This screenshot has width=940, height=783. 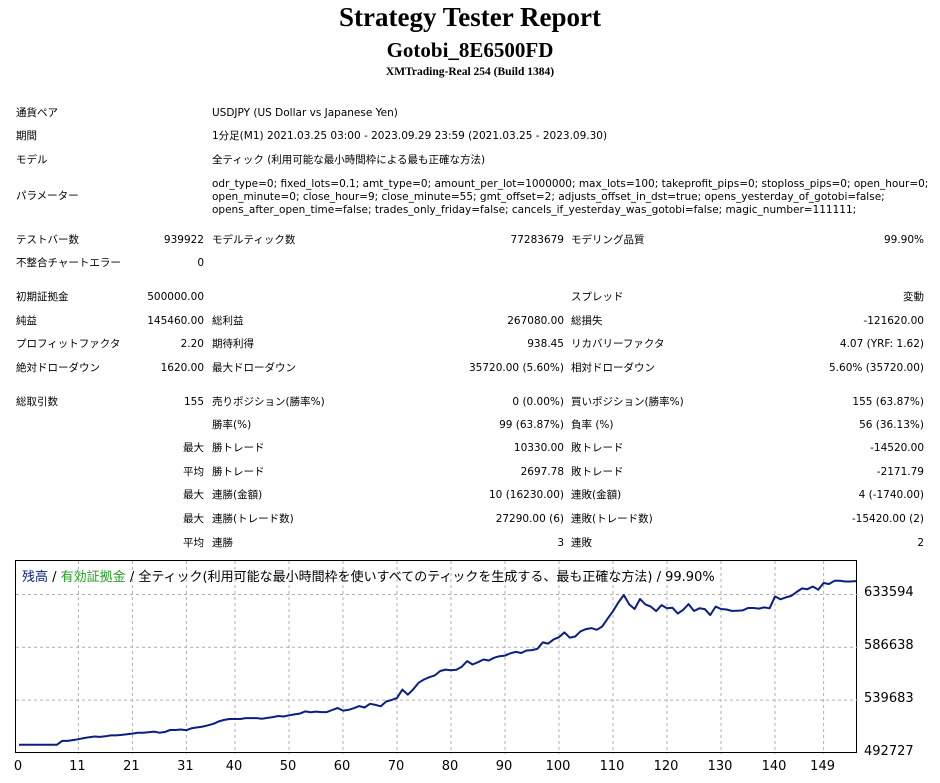 What do you see at coordinates (608, 240) in the screenshot?
I see `quality-label: モデリング品質` at bounding box center [608, 240].